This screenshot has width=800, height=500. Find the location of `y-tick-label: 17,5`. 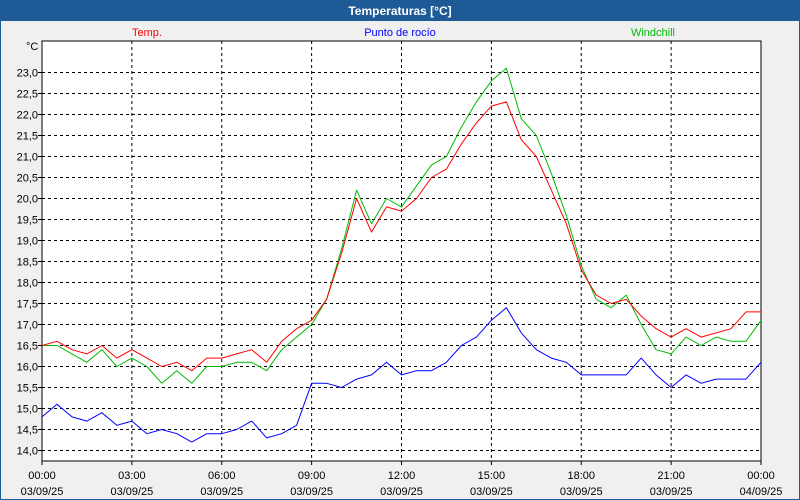

y-tick-label: 17,5 is located at coordinates (27, 305).